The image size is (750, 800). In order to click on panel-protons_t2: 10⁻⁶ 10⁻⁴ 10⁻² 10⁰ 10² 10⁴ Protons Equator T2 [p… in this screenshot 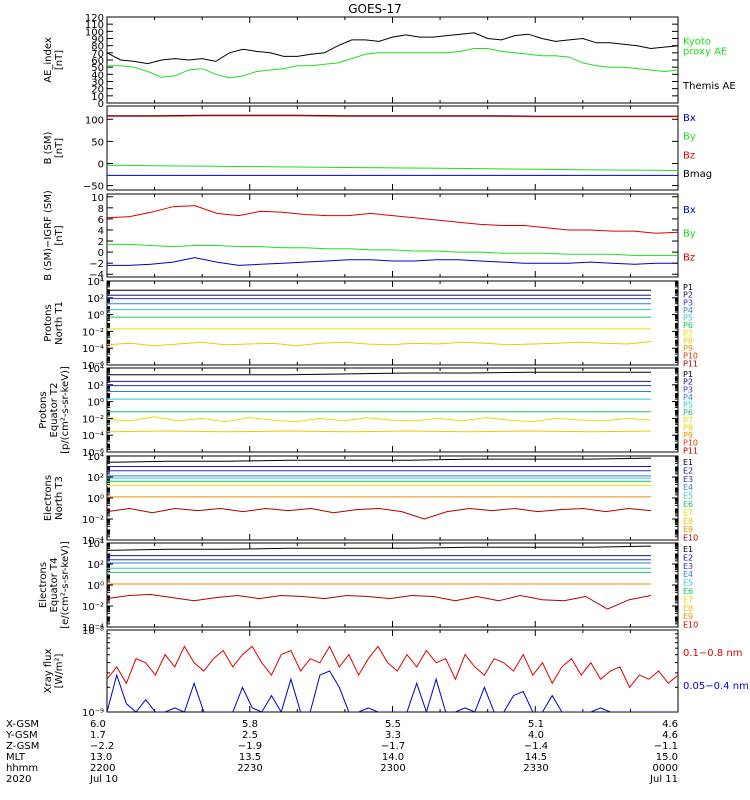, I will do `click(368, 411)`.